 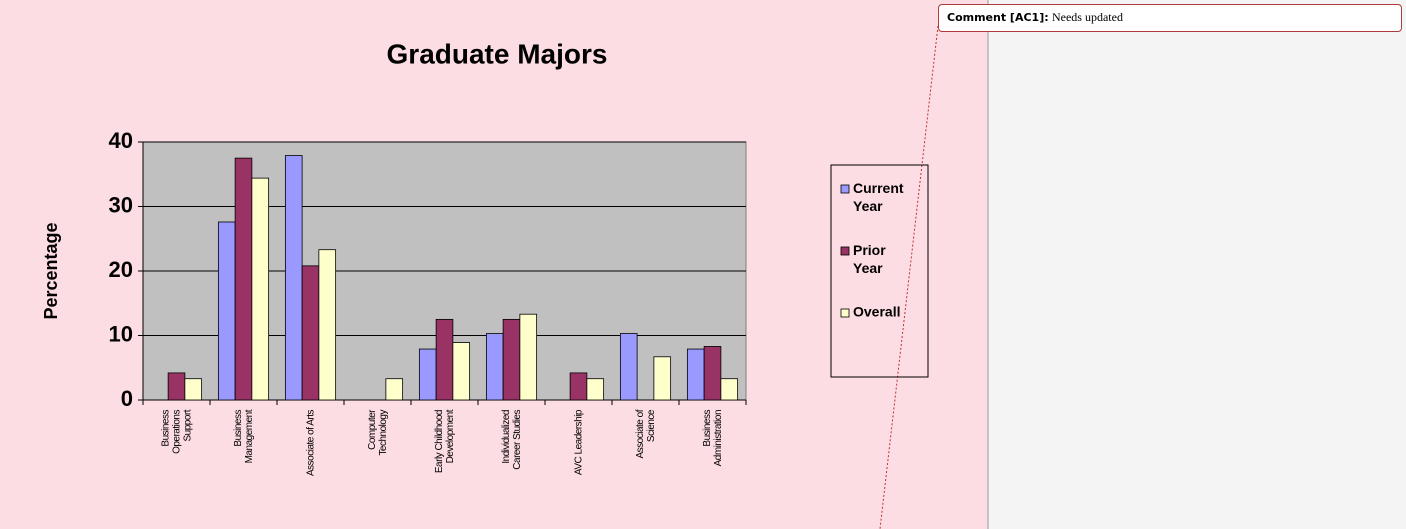 What do you see at coordinates (121, 333) in the screenshot?
I see `y-tick-label: 10` at bounding box center [121, 333].